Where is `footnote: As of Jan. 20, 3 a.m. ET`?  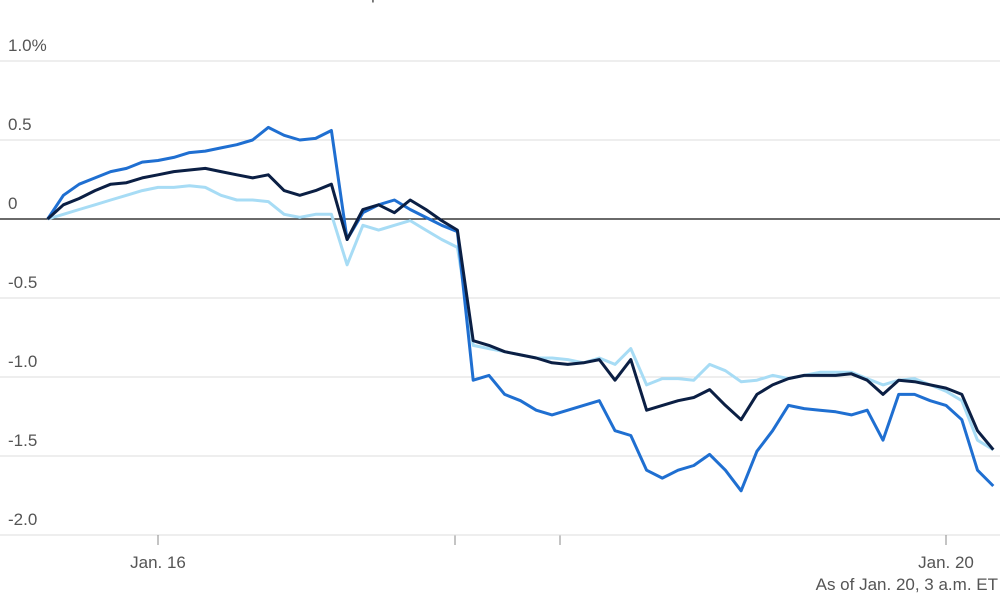
footnote: As of Jan. 20, 3 a.m. ET is located at coordinates (907, 584).